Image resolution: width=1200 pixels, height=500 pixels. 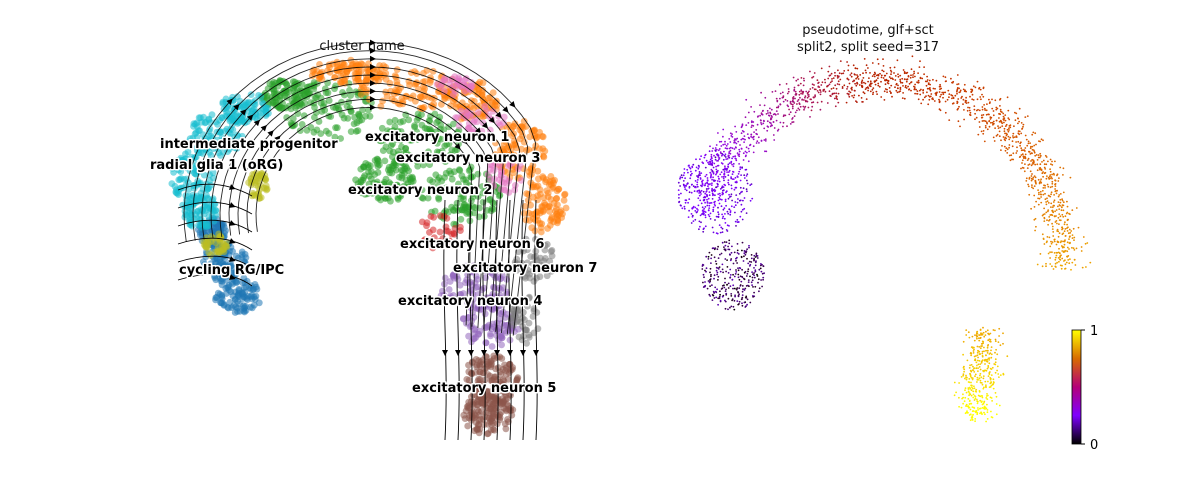 I want to click on streamline, so click(x=363, y=212).